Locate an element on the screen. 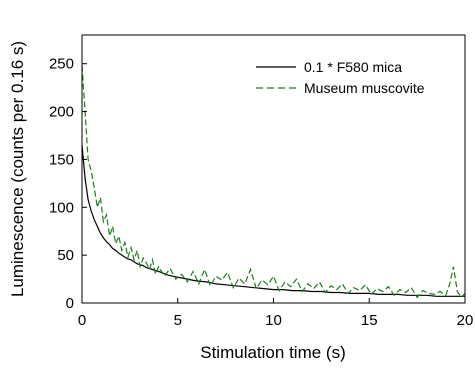 Image resolution: width=475 pixels, height=370 pixels. legend: 0.1 * F580 mica Museum muscovite is located at coordinates (340, 77).